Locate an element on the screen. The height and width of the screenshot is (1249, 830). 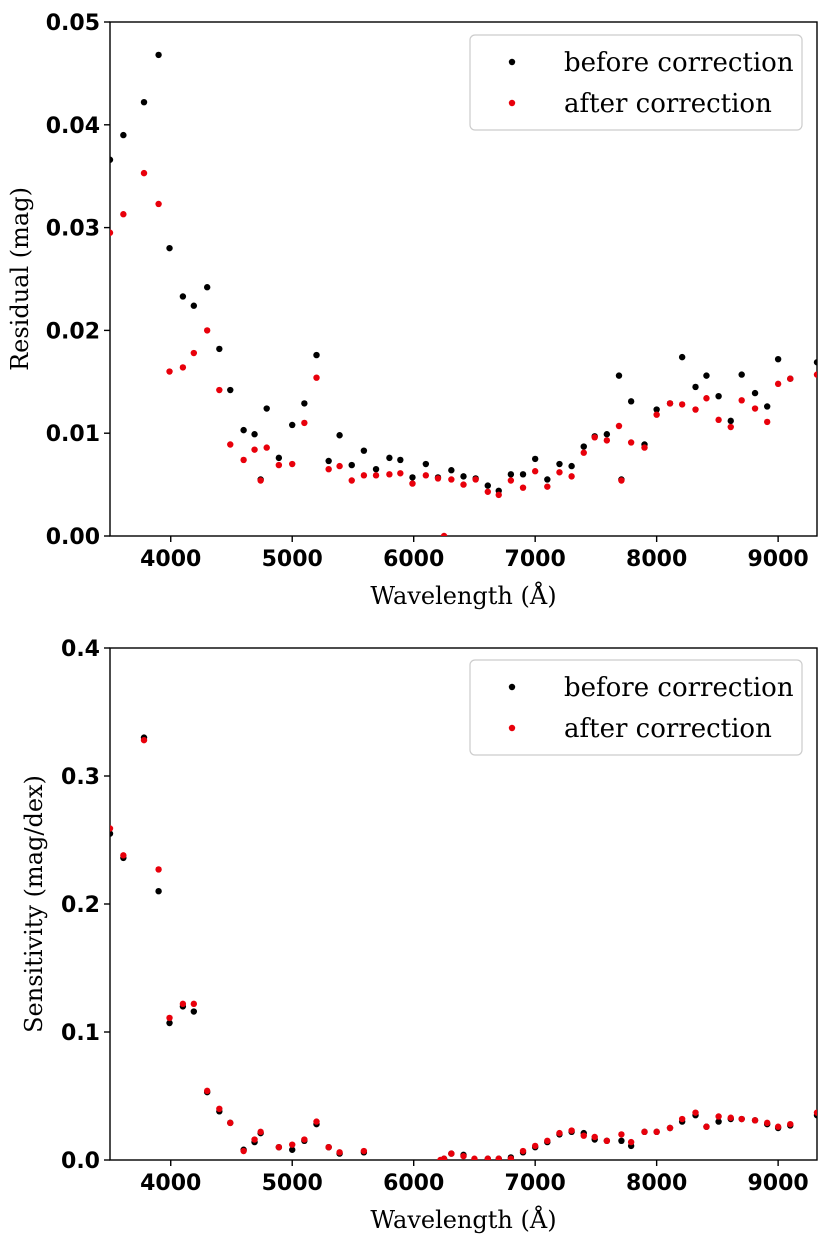
y-tick-label: 0.4 is located at coordinates (80, 649).